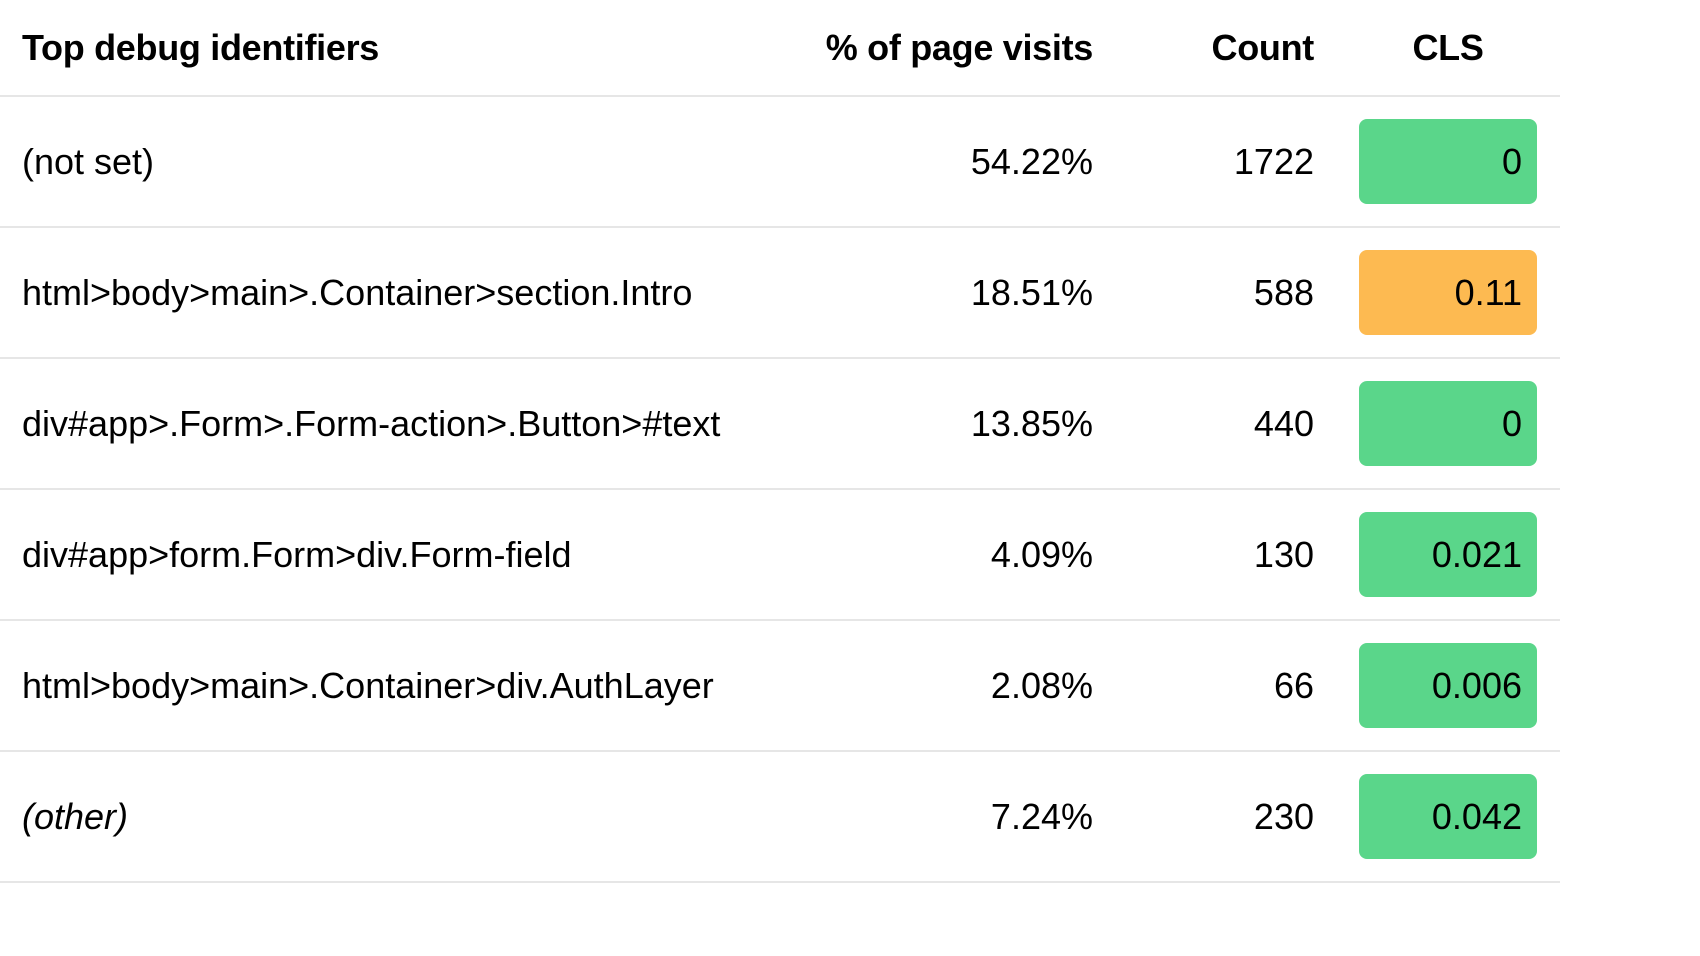  I want to click on count-cell: 440, so click(1283, 423).